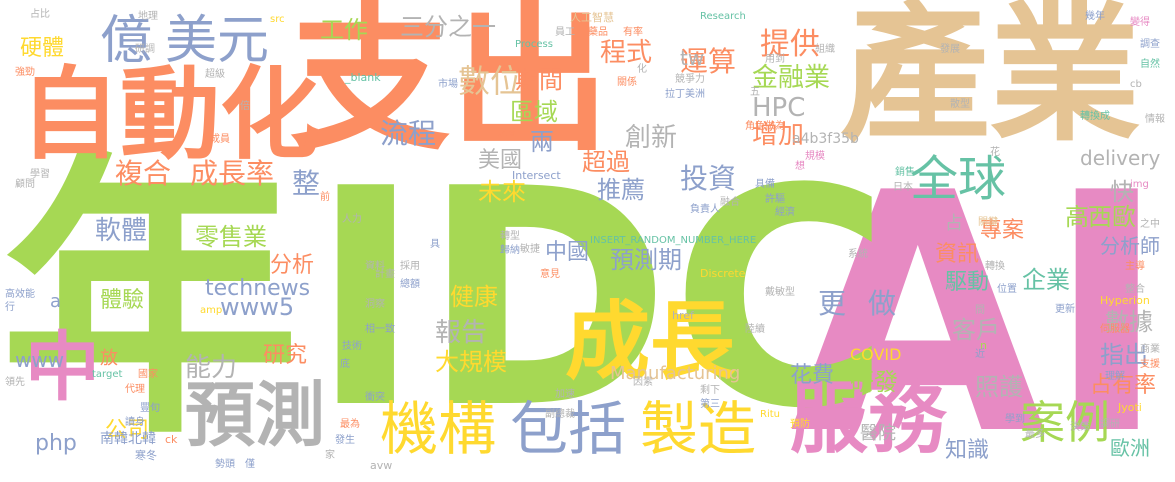 This screenshot has width=1175, height=482. I want to click on cloud-word: 製造, so click(698, 429).